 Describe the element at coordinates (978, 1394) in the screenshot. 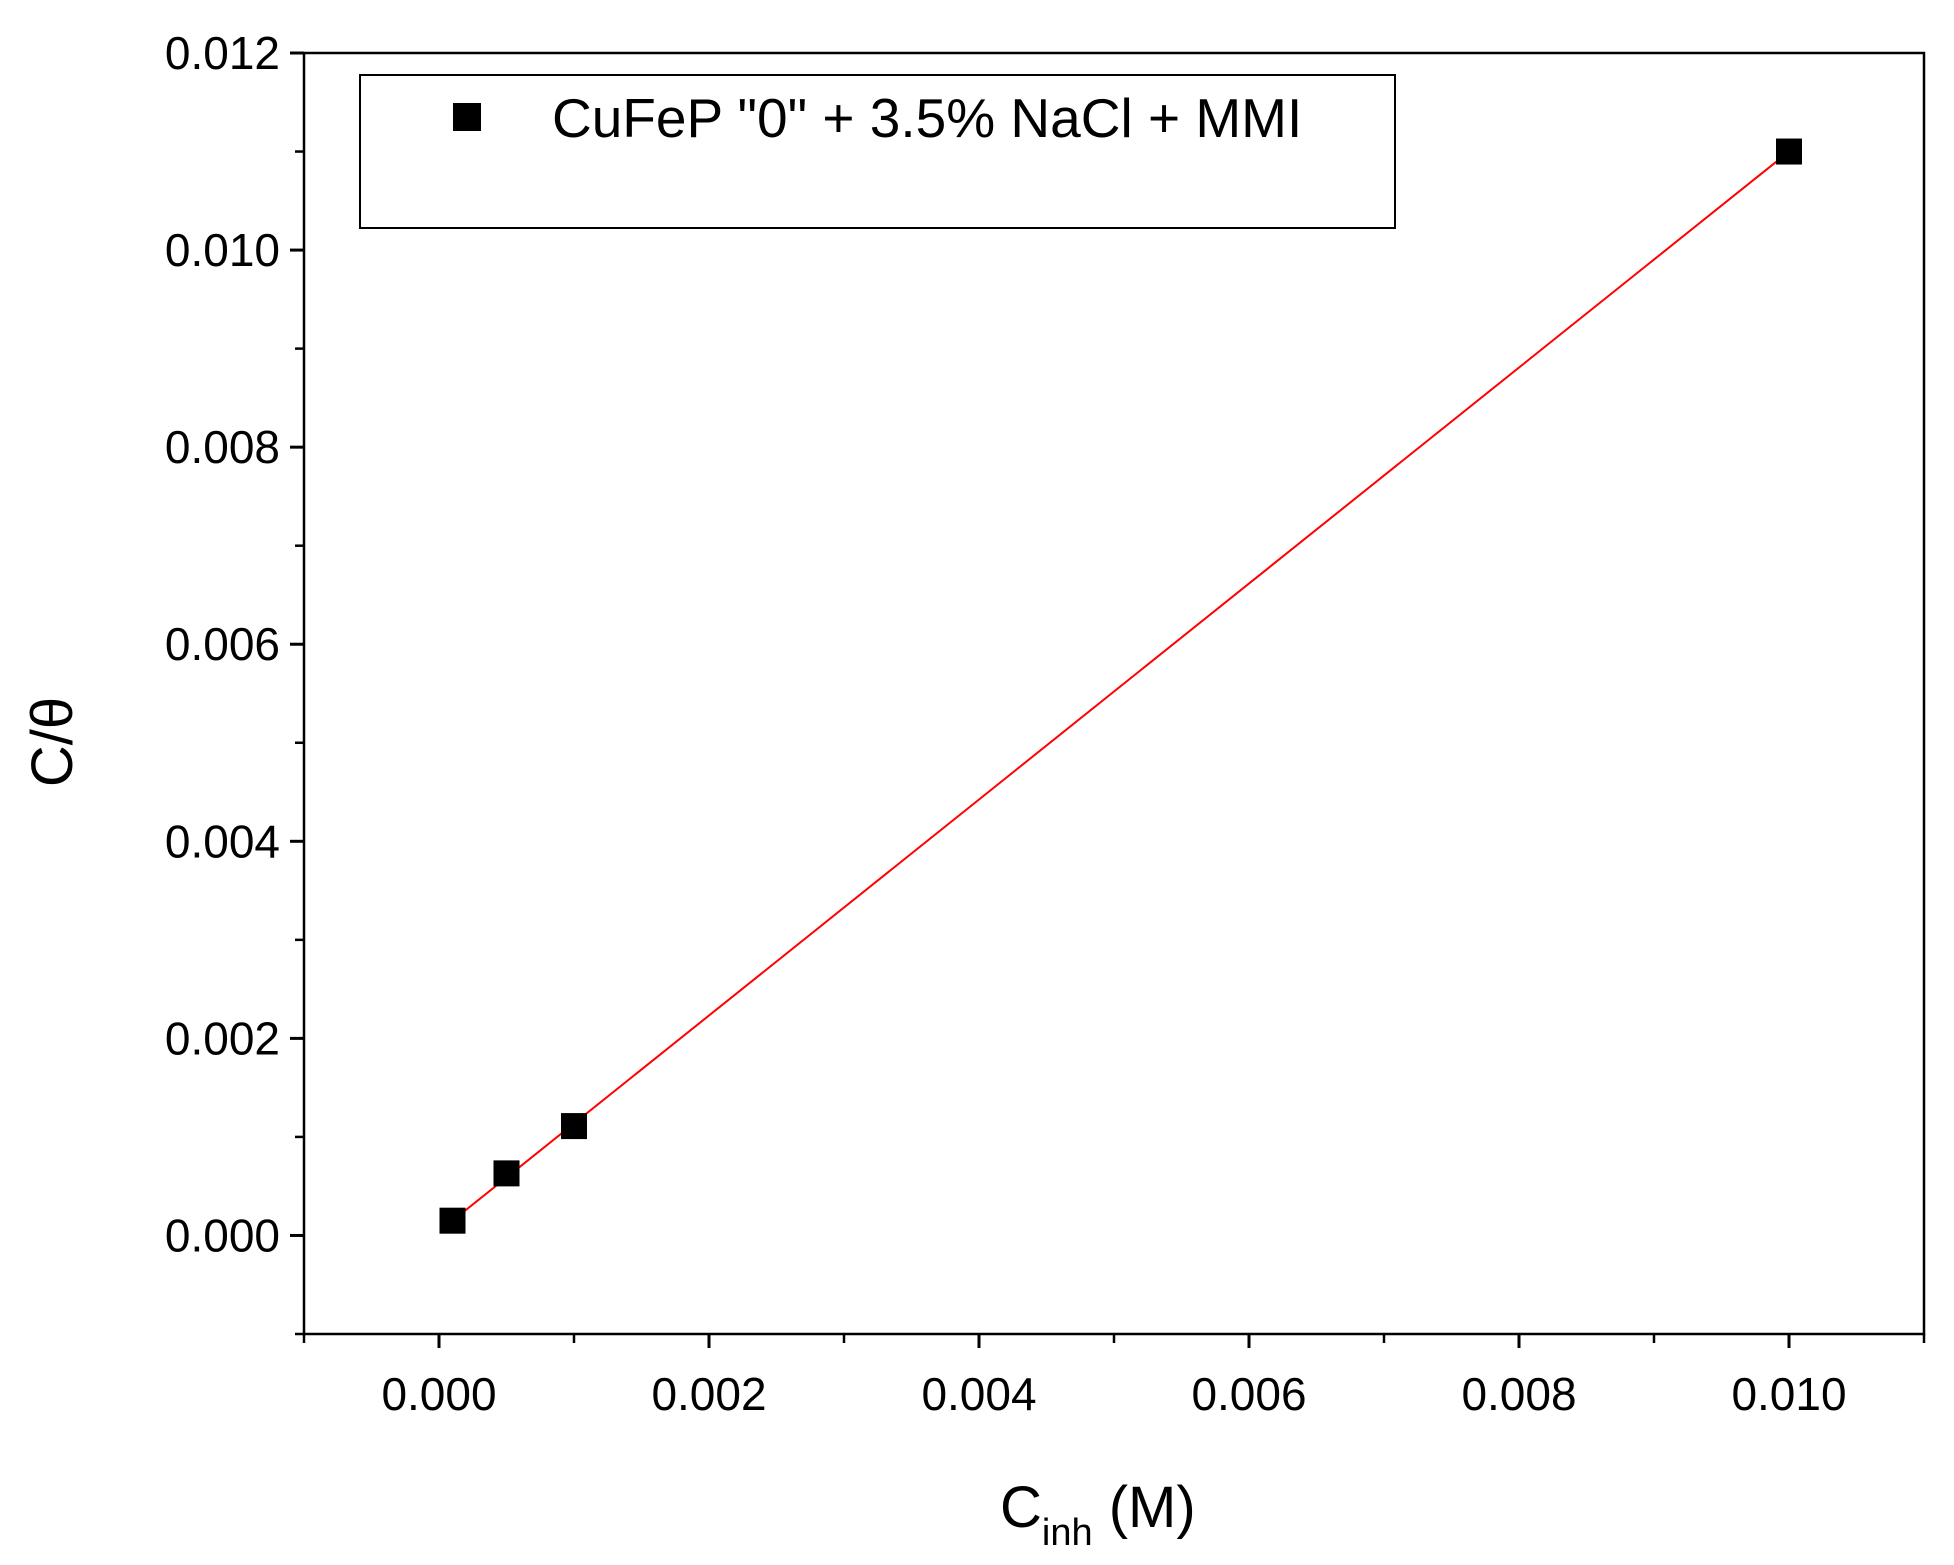

I see `x-tick-label-2: 0.004` at that location.